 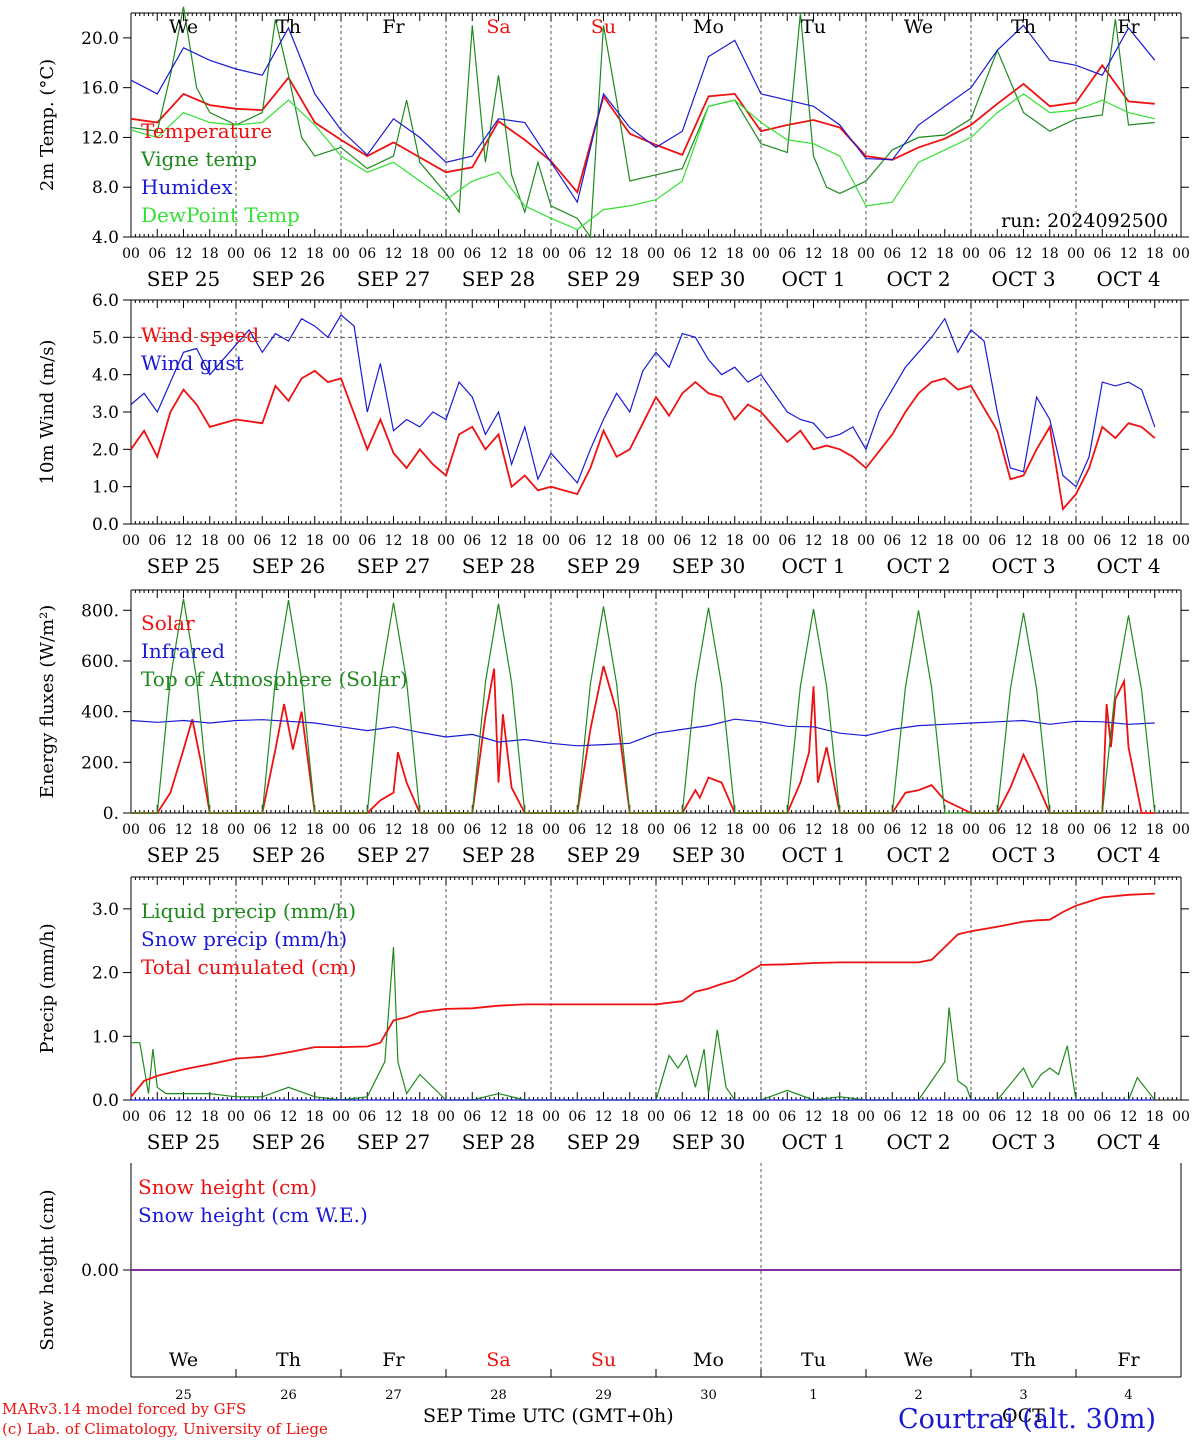 I want to click on day-number-label: 28, so click(x=498, y=1395).